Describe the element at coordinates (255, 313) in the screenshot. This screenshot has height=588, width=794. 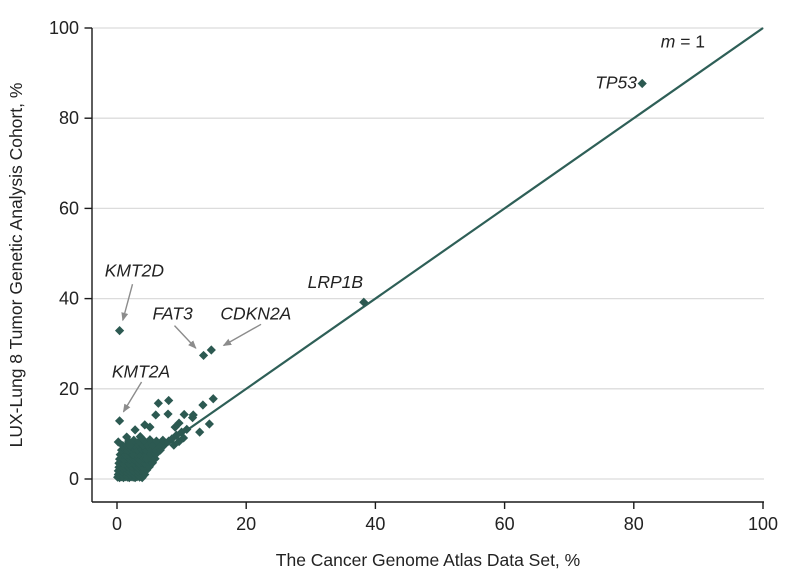
I see `gene-label-cdkn2a: CDKN2A` at that location.